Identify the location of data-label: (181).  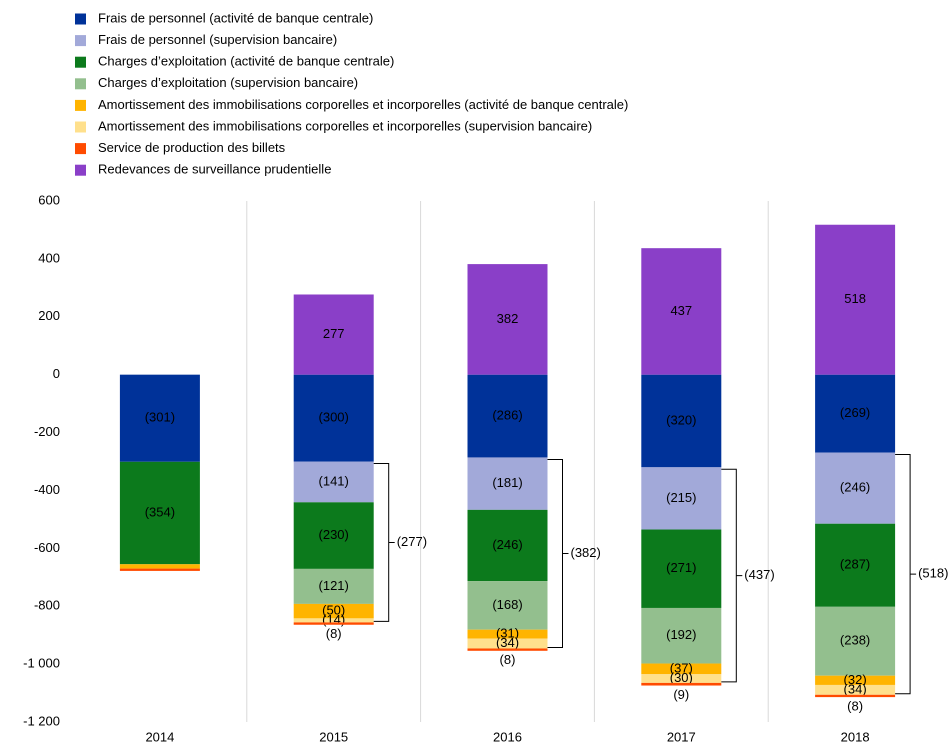
(507, 482).